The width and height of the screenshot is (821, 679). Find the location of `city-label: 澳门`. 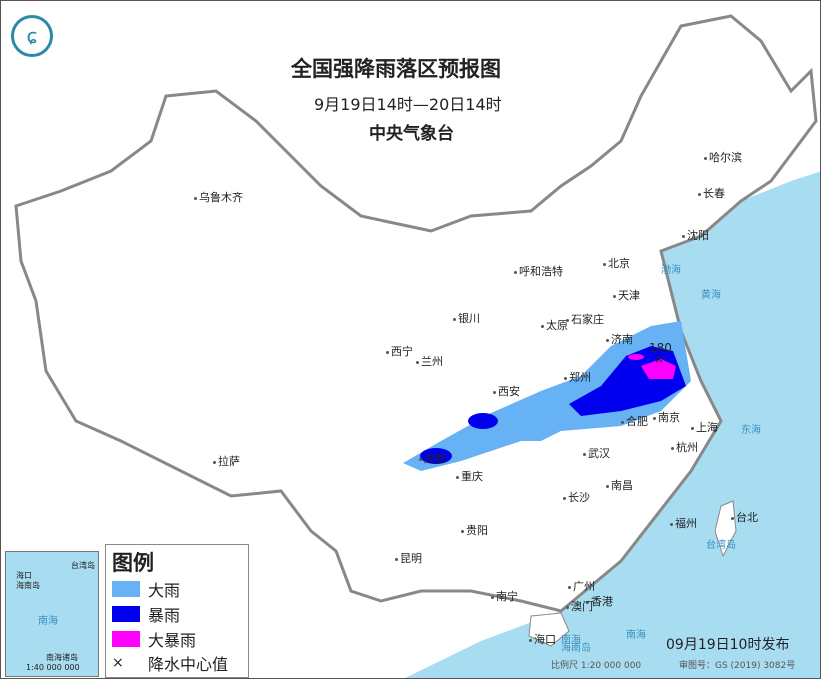

city-label: 澳门 is located at coordinates (579, 606).